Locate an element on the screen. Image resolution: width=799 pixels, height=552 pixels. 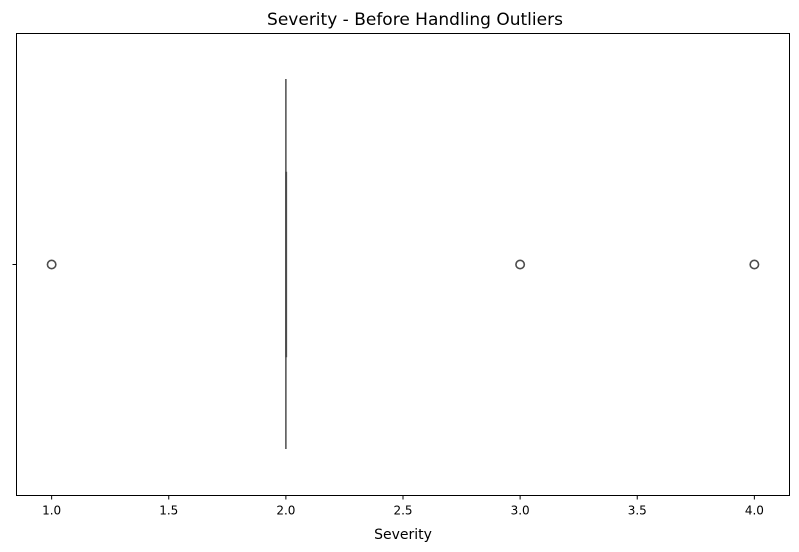
chart-title: Severity - Before Handling Outliers is located at coordinates (415, 20).